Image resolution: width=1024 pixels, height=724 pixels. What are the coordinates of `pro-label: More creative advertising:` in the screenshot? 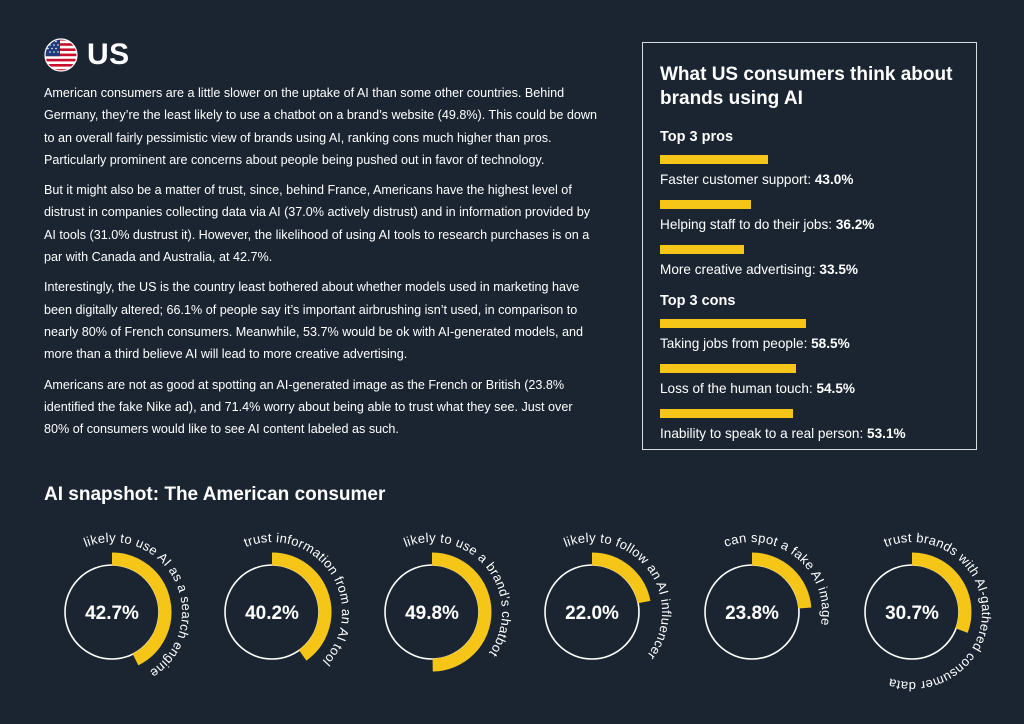 It's located at (740, 269).